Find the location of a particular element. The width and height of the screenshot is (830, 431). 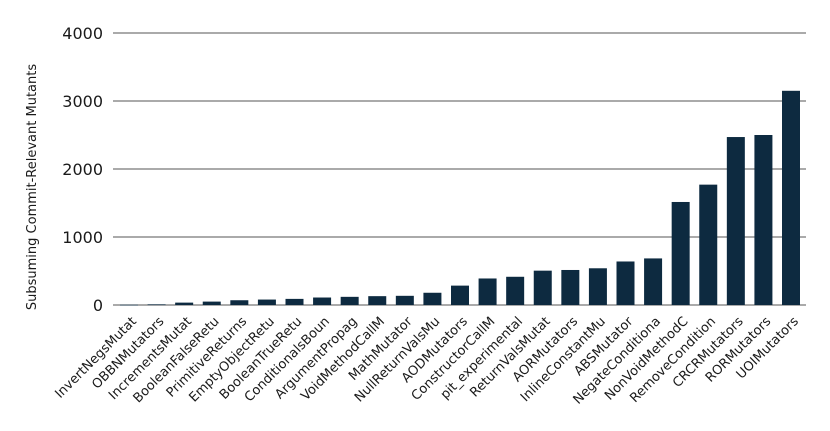

y-tick-label: 1000 is located at coordinates (82, 237).